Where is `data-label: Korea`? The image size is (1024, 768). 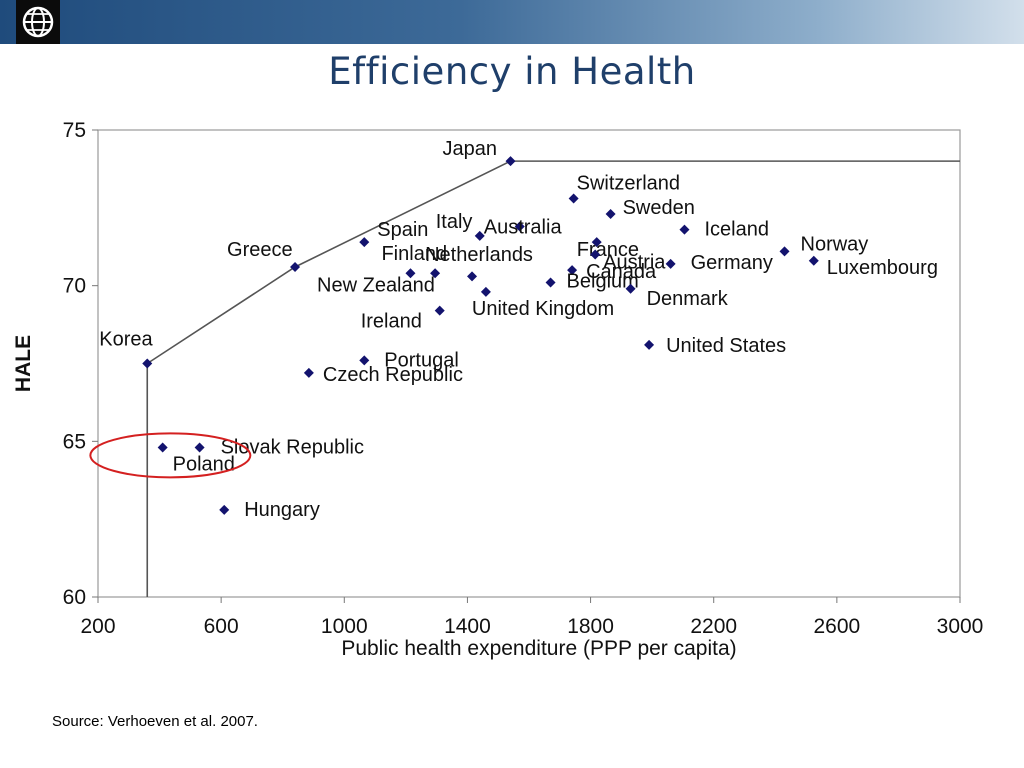 data-label: Korea is located at coordinates (126, 340).